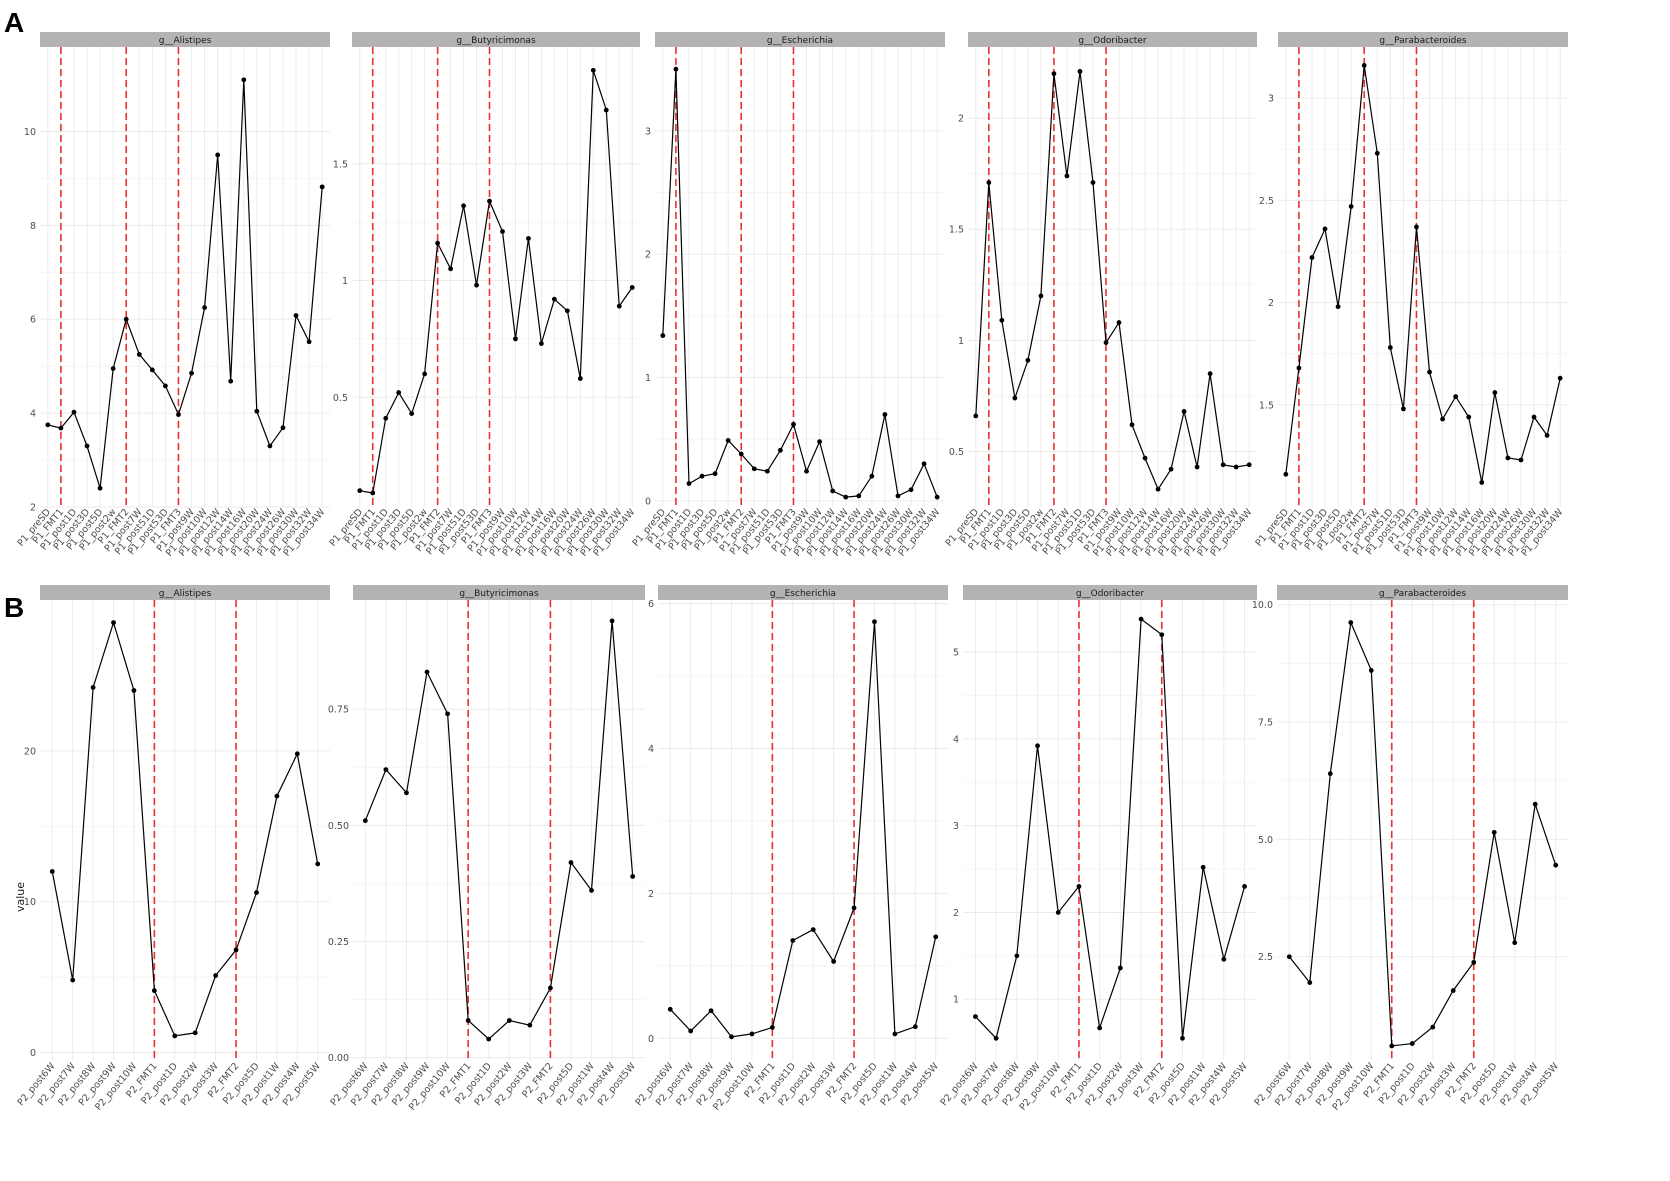  I want to click on facet-strip-title: g__Butyricimonas, so click(499, 594).